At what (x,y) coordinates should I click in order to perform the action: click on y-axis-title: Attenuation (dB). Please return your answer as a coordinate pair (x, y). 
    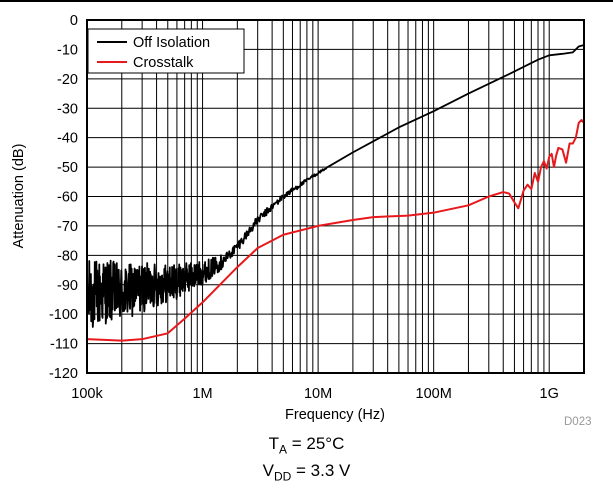
    Looking at the image, I should click on (19, 196).